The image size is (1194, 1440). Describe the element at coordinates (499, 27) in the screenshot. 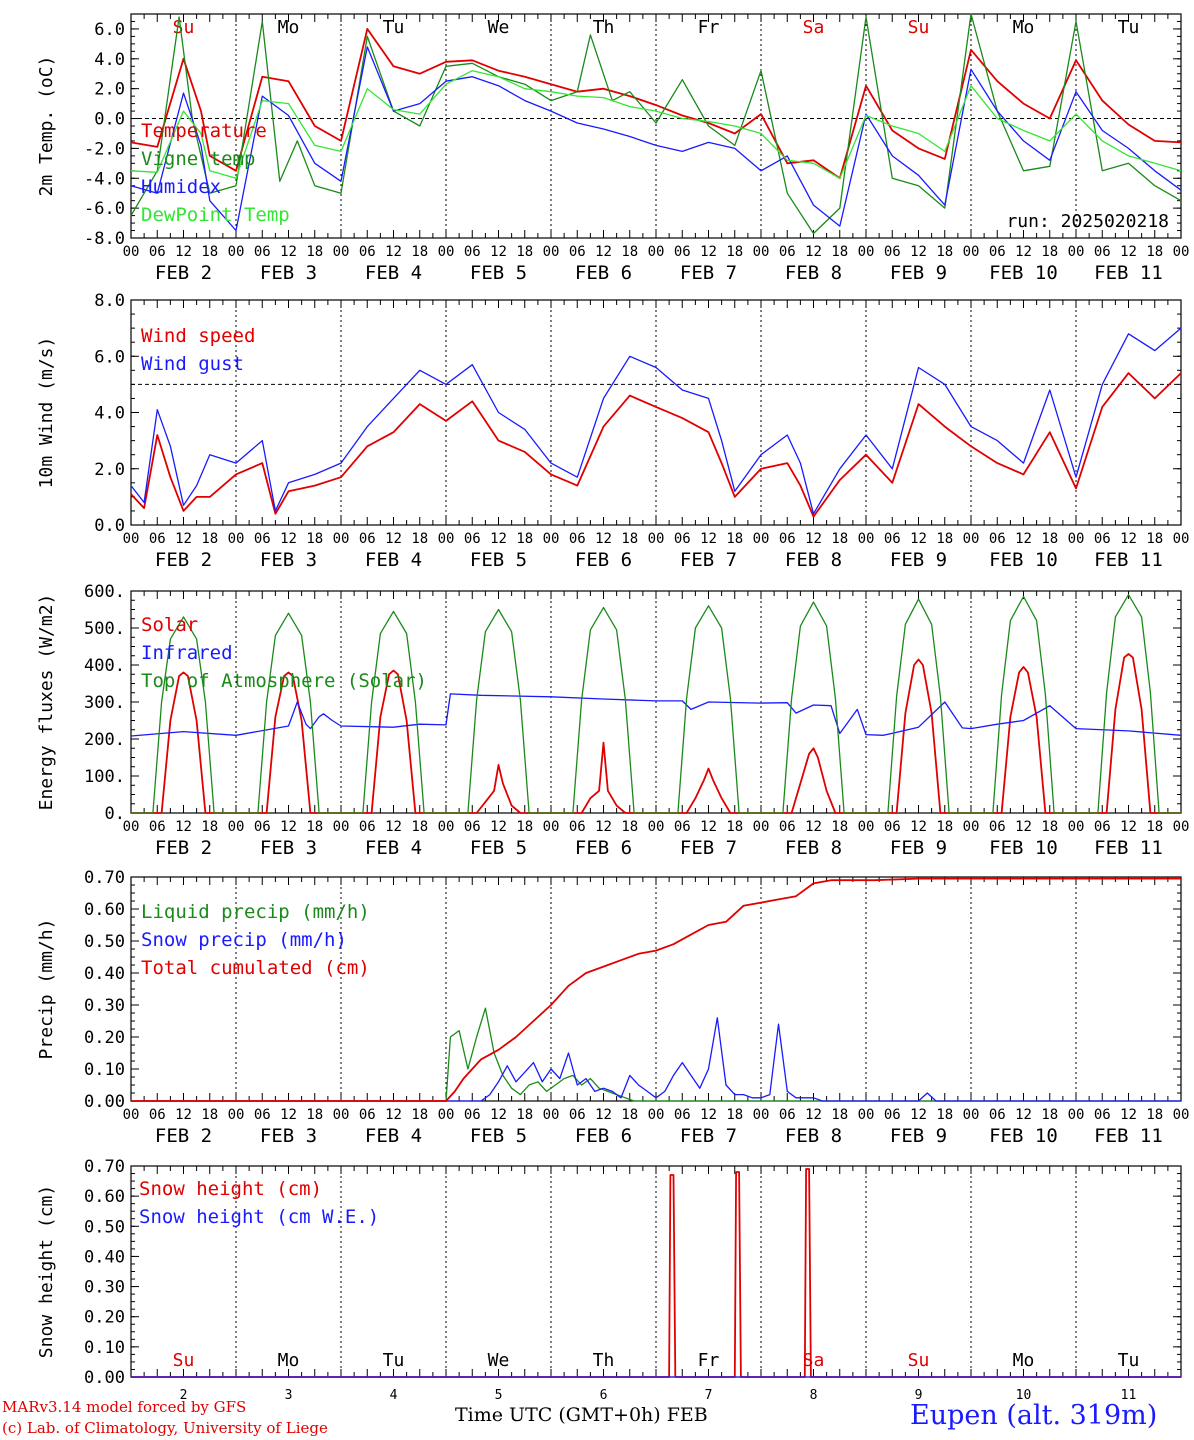

I see `day-abbr: We` at that location.